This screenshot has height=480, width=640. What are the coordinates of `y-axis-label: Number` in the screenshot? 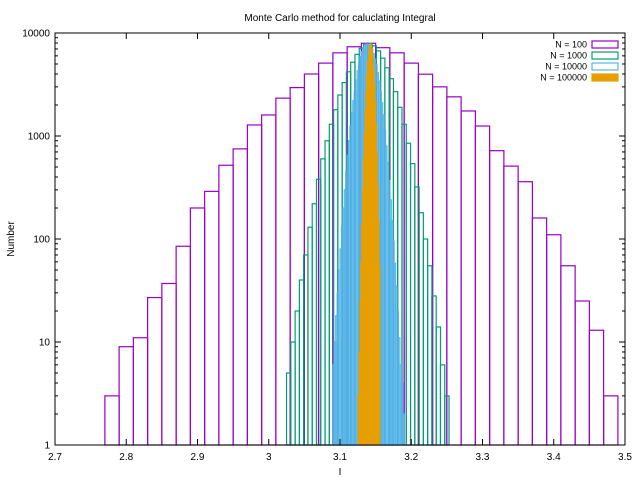 It's located at (11, 239).